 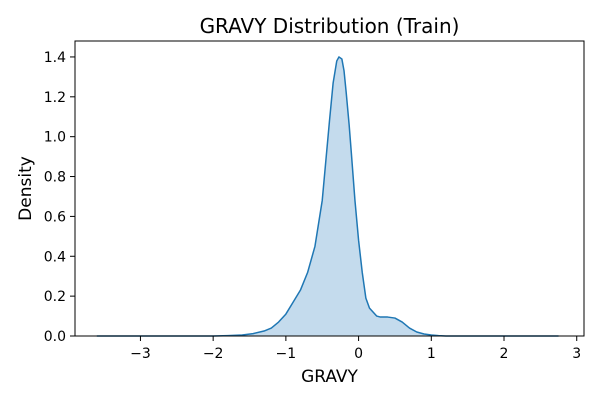 I want to click on x-tick-label: −2, so click(x=213, y=354).